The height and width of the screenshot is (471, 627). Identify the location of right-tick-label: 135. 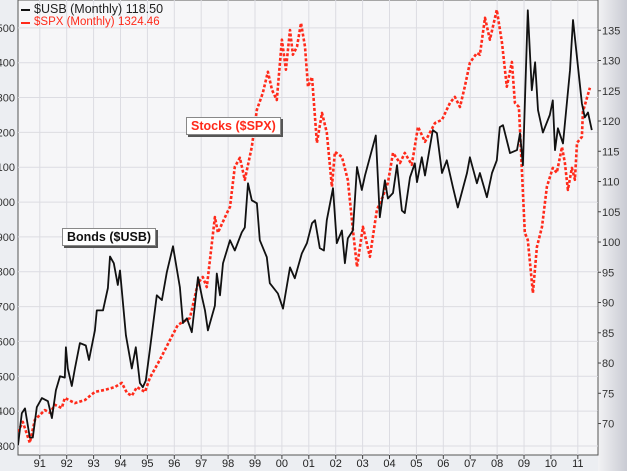
(611, 31).